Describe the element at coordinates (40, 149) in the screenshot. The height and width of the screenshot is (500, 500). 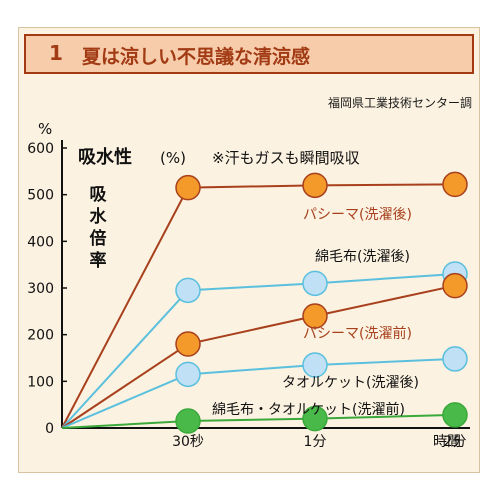
I see `y-tick-label: 600` at that location.